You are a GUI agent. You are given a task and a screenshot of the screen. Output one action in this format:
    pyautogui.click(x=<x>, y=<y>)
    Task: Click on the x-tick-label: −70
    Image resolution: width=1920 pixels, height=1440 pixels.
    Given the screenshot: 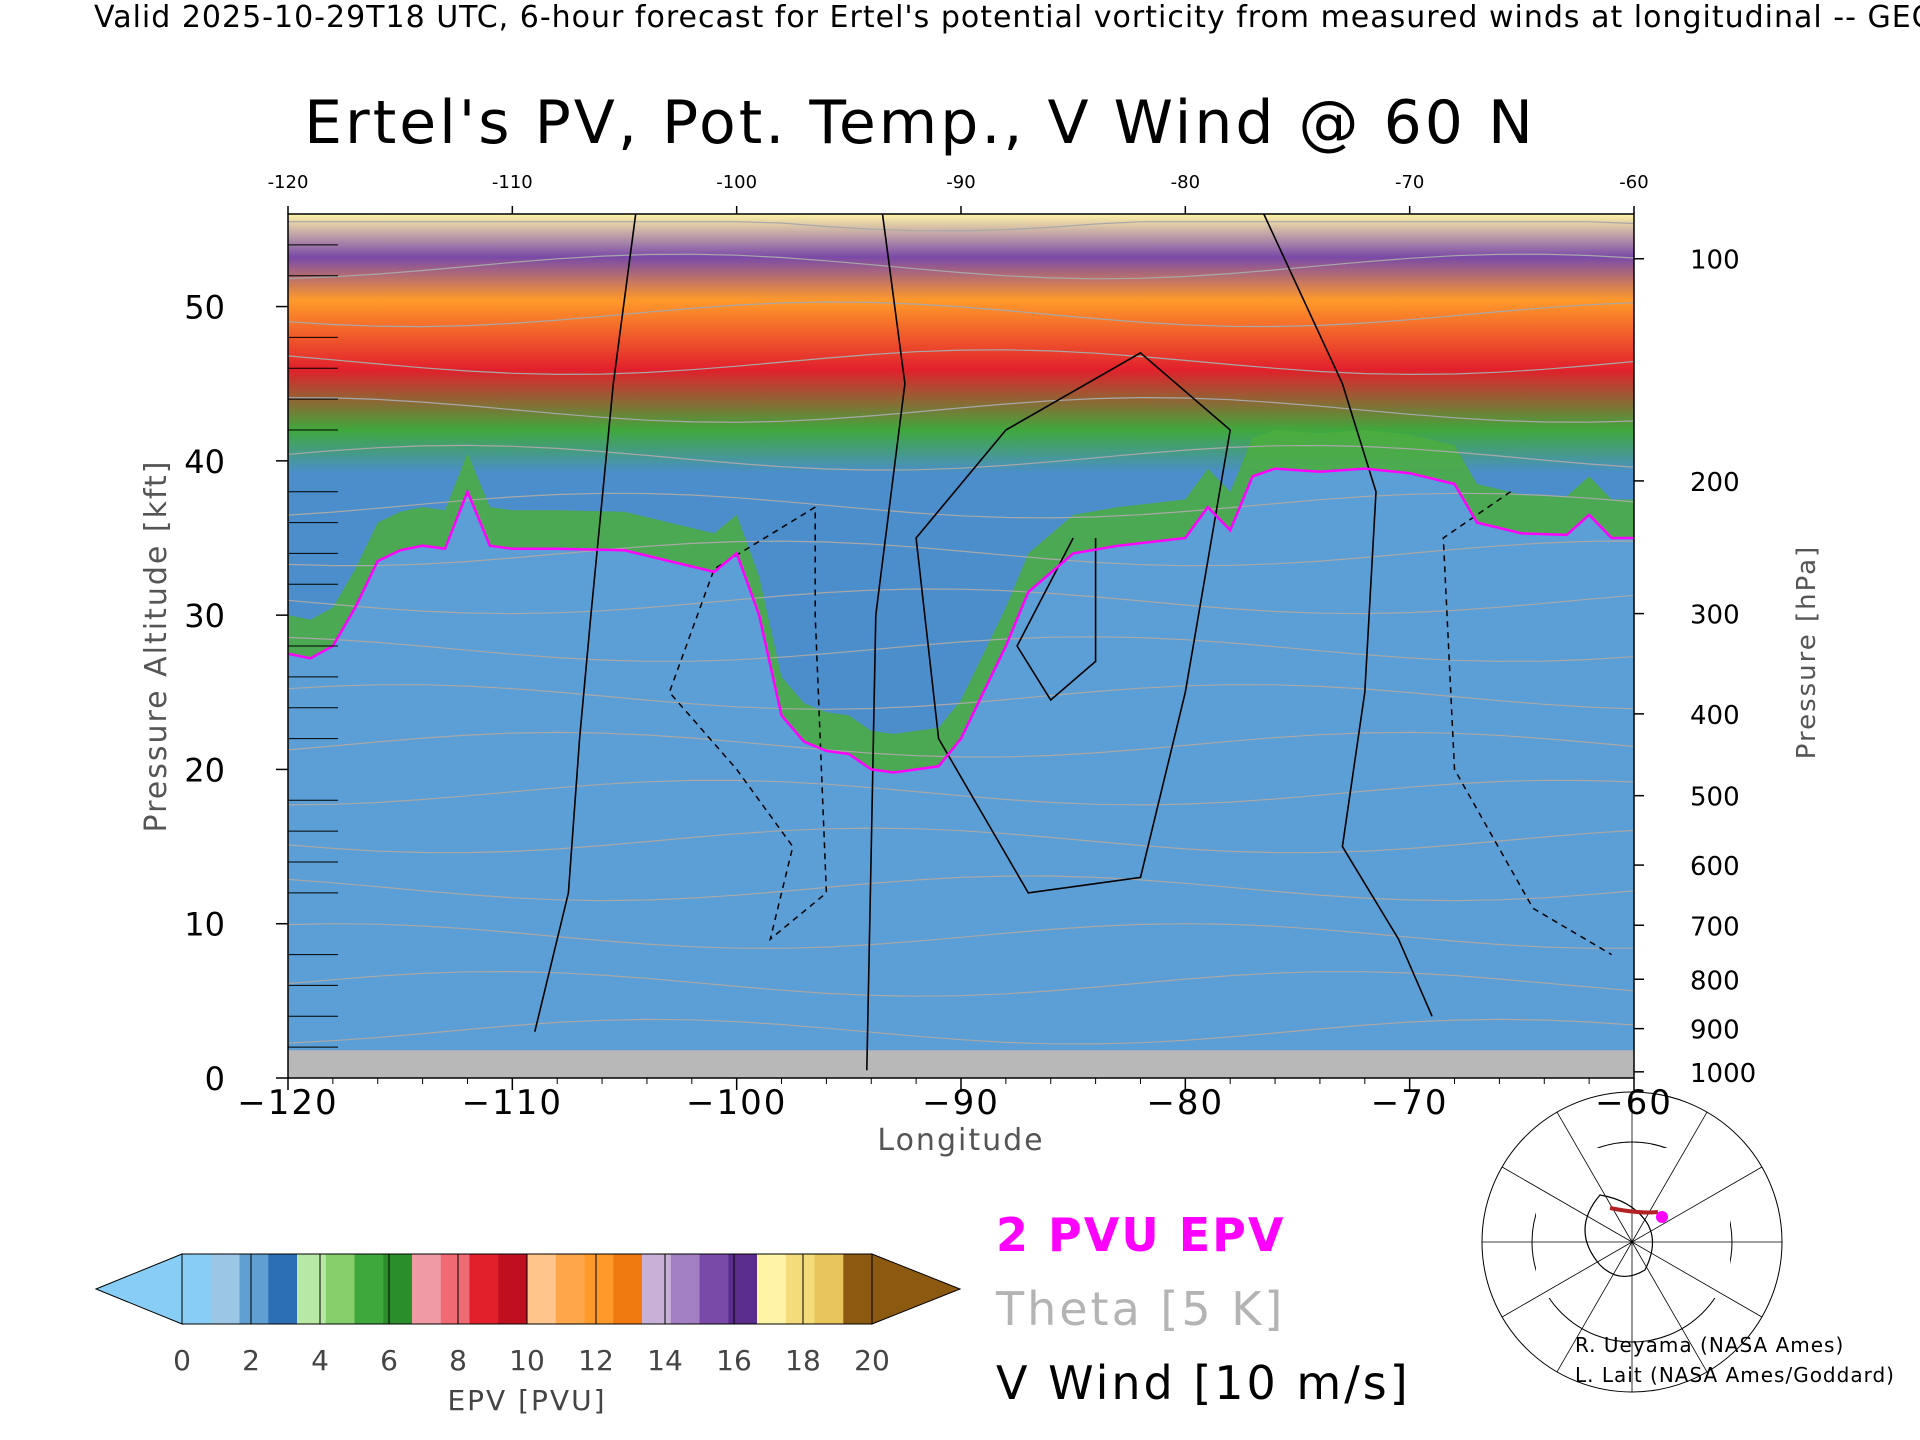 What is the action you would take?
    pyautogui.click(x=1410, y=1103)
    